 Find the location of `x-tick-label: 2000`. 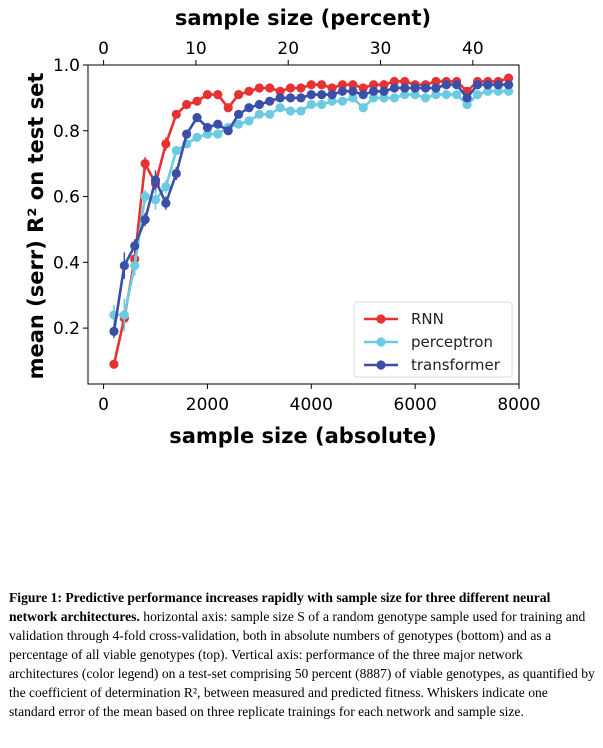

x-tick-label: 2000 is located at coordinates (207, 405).